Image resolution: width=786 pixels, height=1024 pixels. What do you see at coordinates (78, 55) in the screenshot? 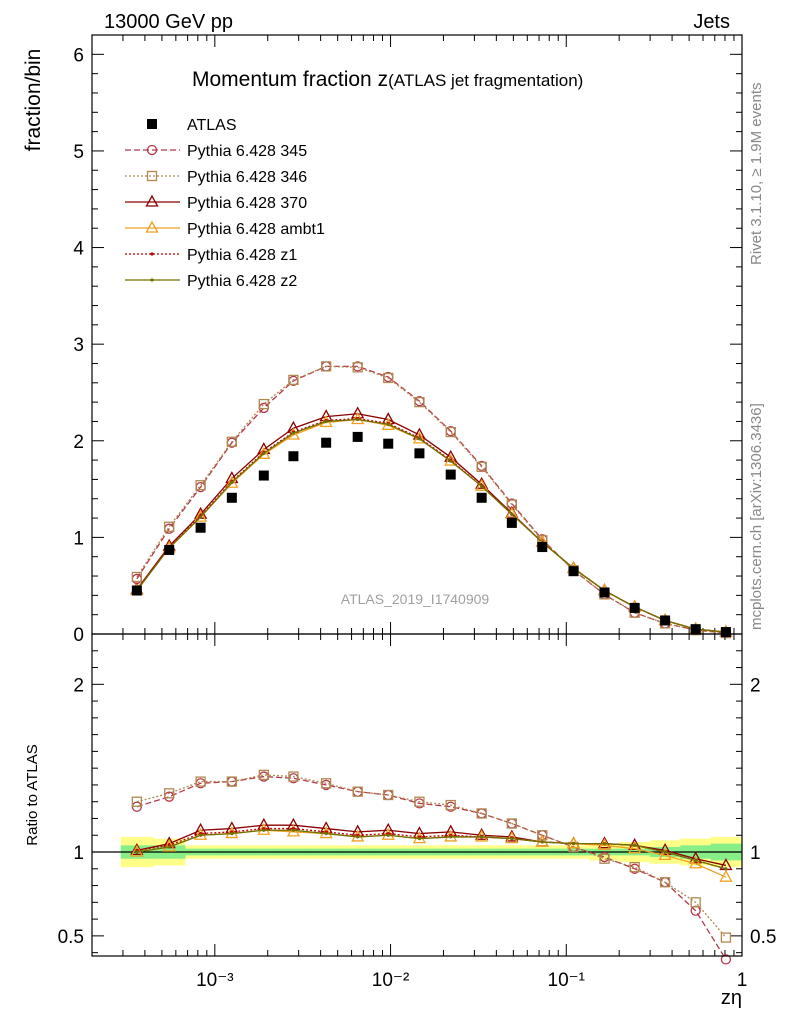
I see `y-tick-label: 6` at bounding box center [78, 55].